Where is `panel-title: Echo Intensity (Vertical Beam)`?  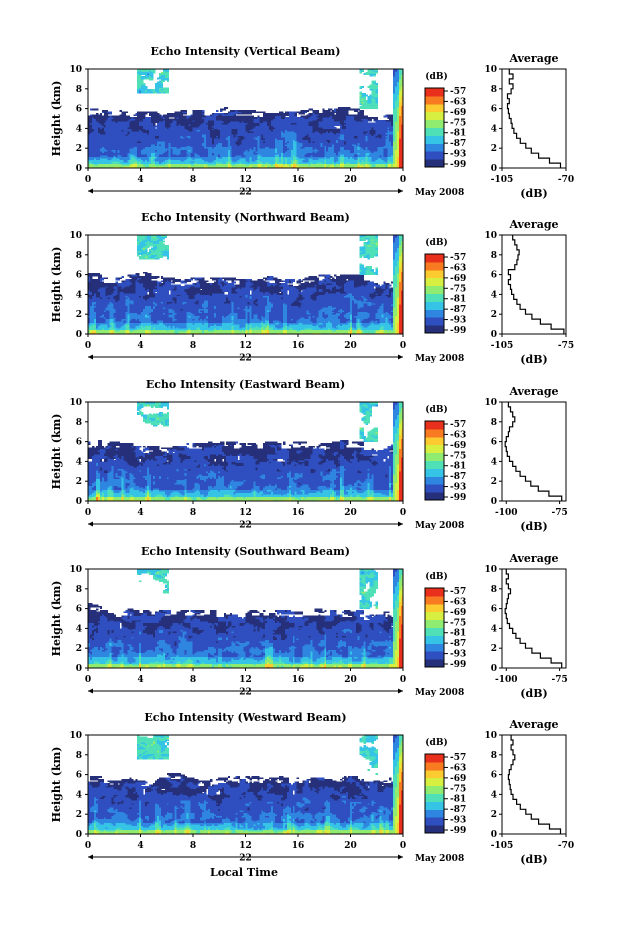
panel-title: Echo Intensity (Vertical Beam) is located at coordinates (245, 51).